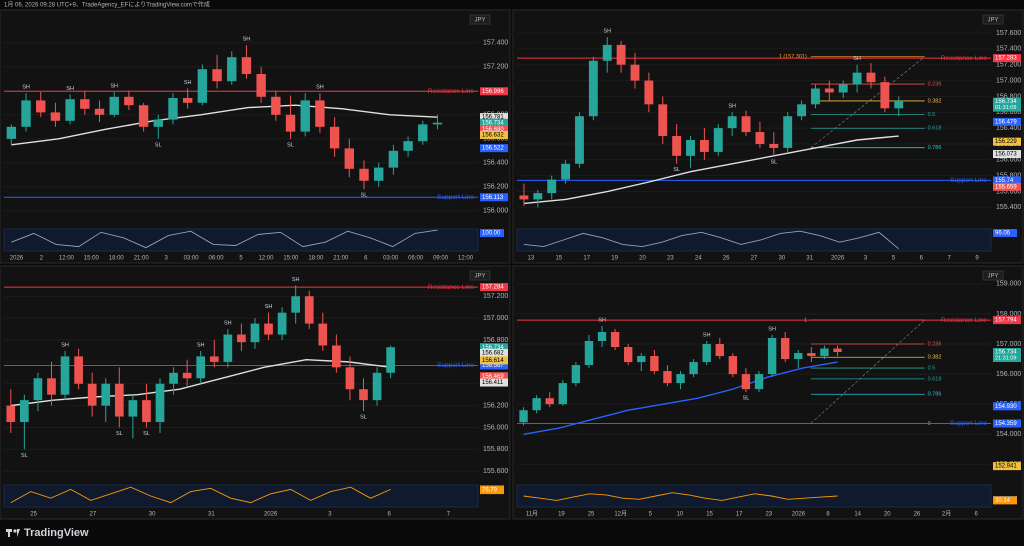  I want to click on resistance-tag-bg, so click(1007, 58).